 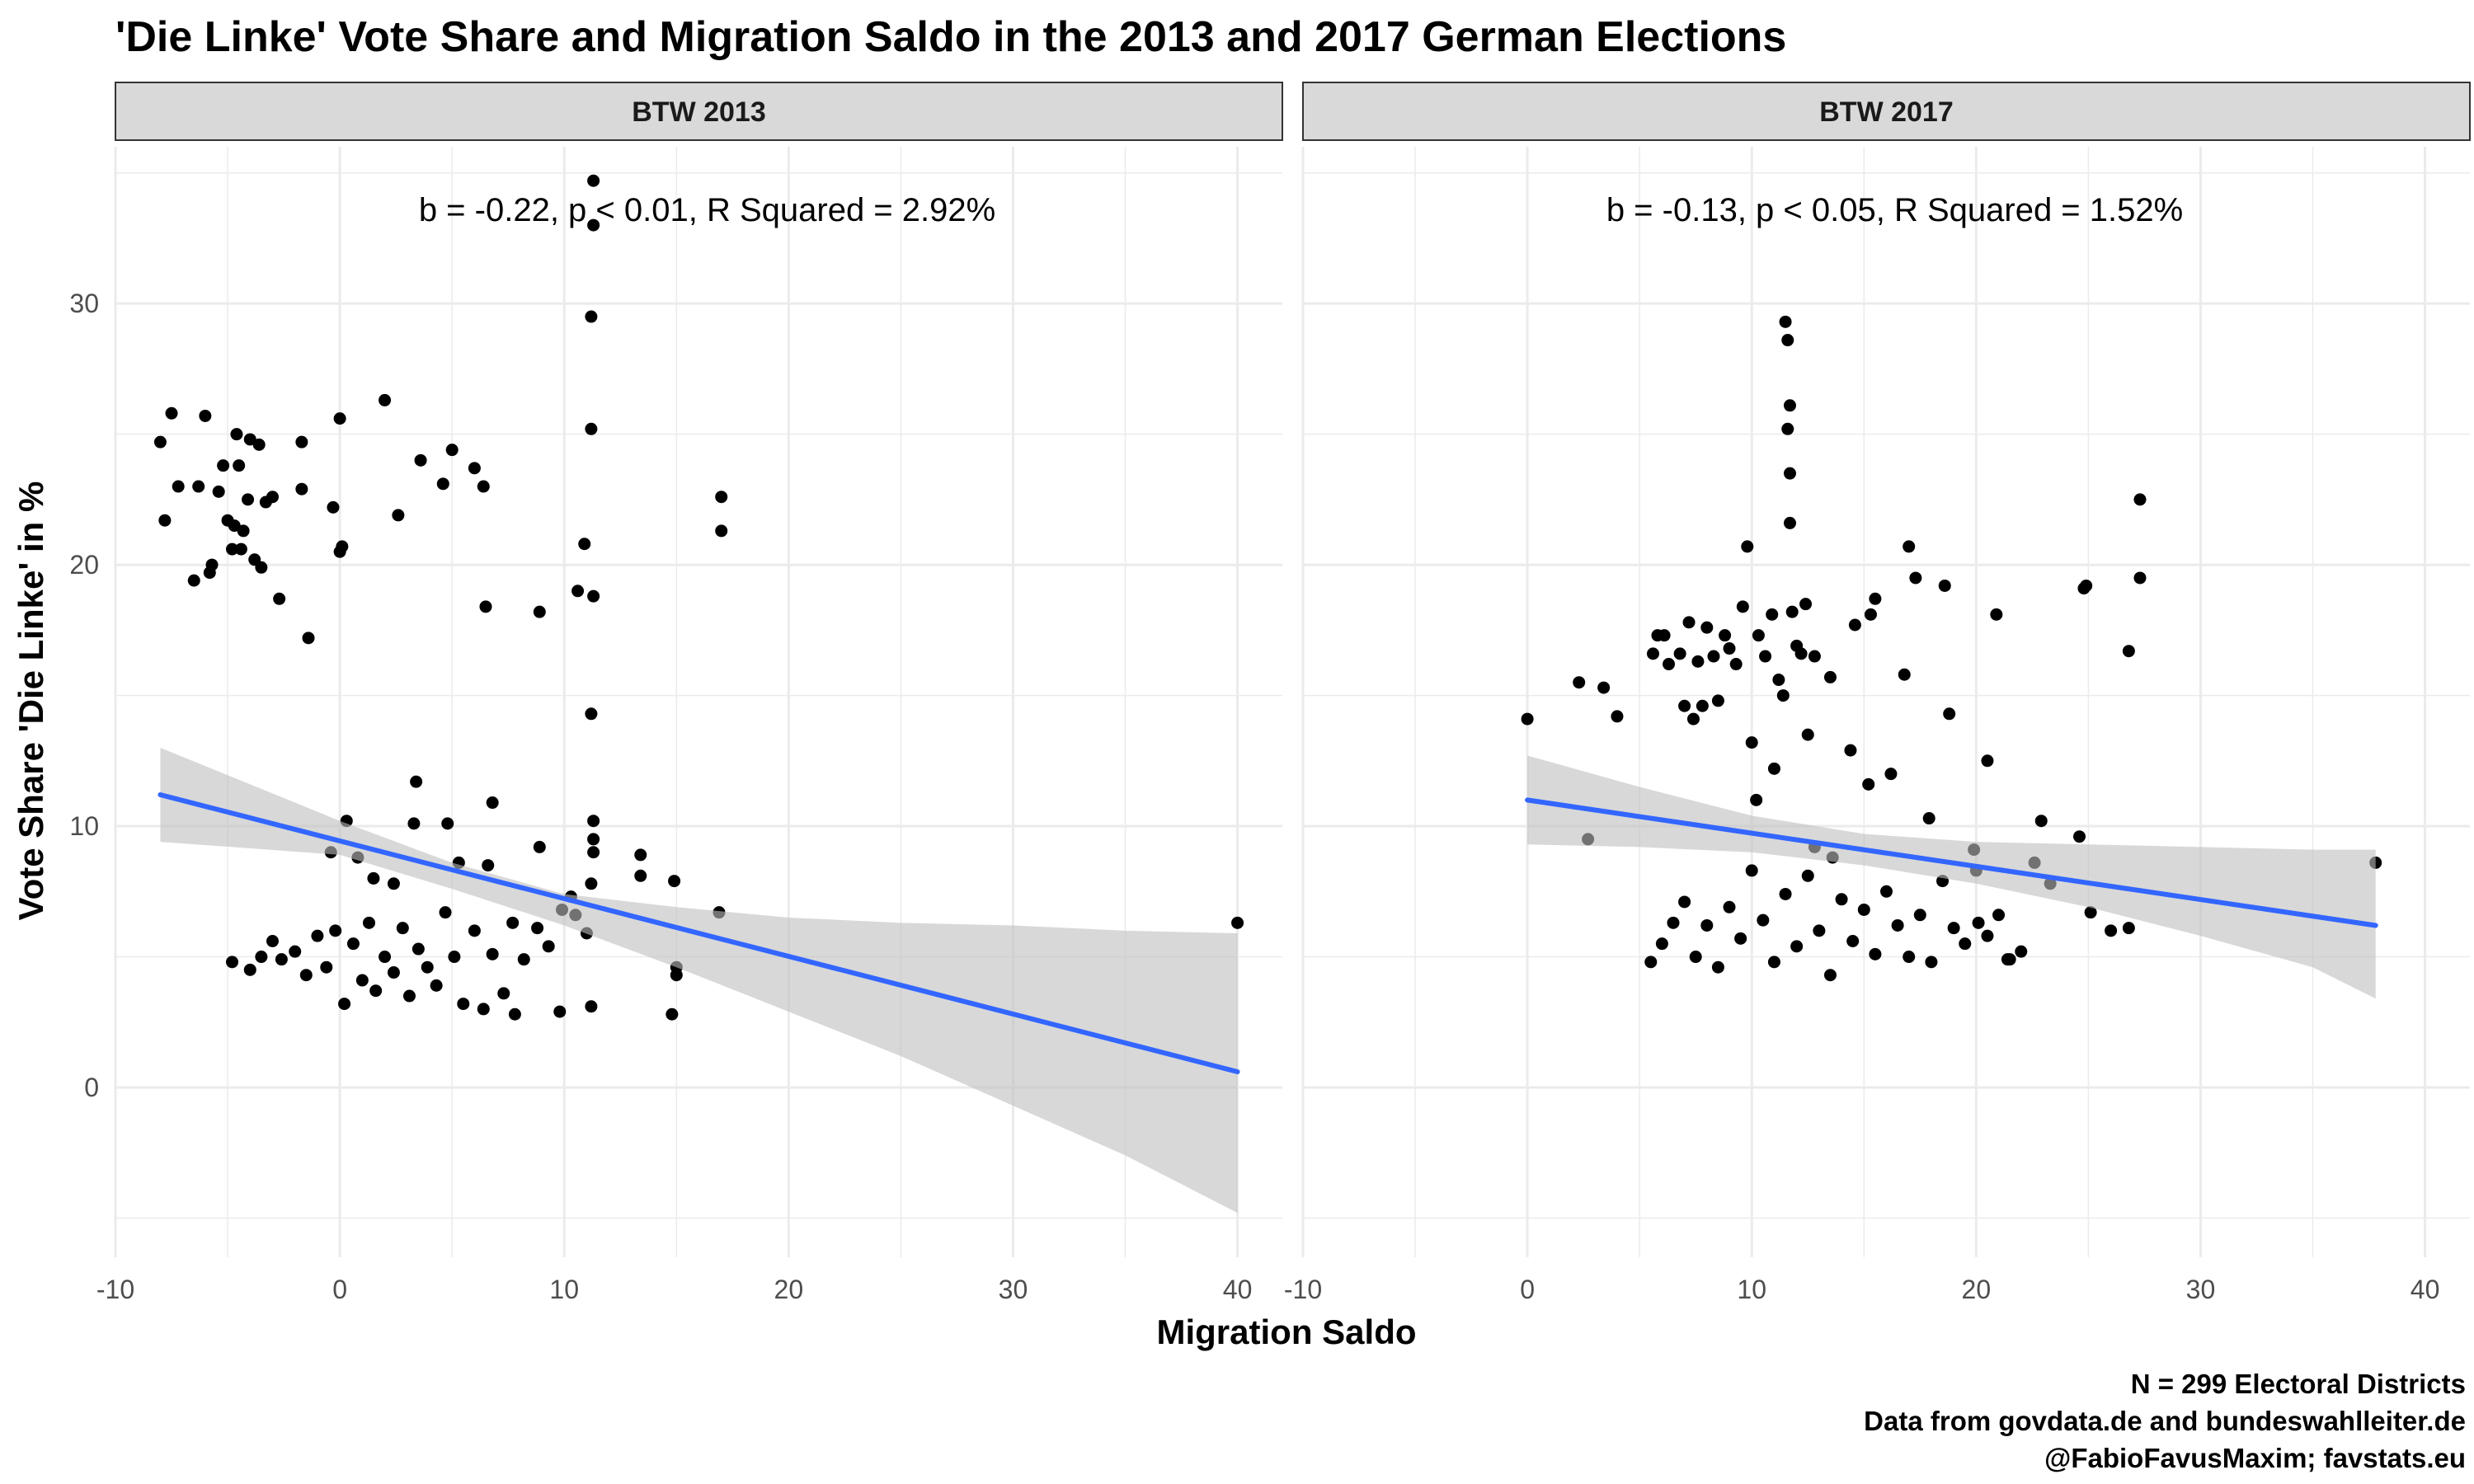 What do you see at coordinates (31, 701) in the screenshot?
I see `y-axis-label: Vote Share 'Die Linke' in %` at bounding box center [31, 701].